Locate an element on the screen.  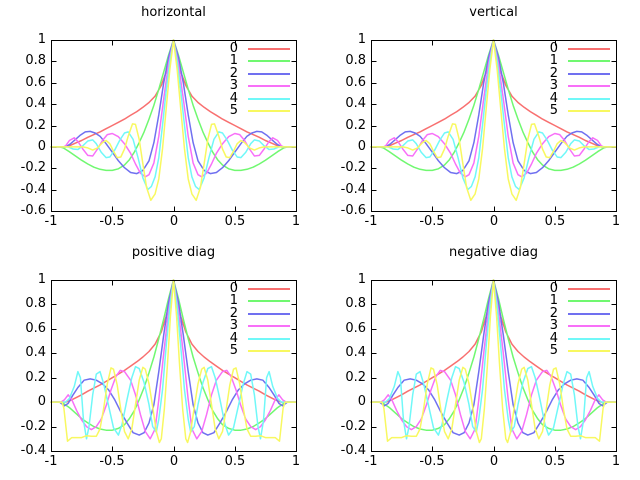
y-tick-label: -0.4 is located at coordinates (33, 450).